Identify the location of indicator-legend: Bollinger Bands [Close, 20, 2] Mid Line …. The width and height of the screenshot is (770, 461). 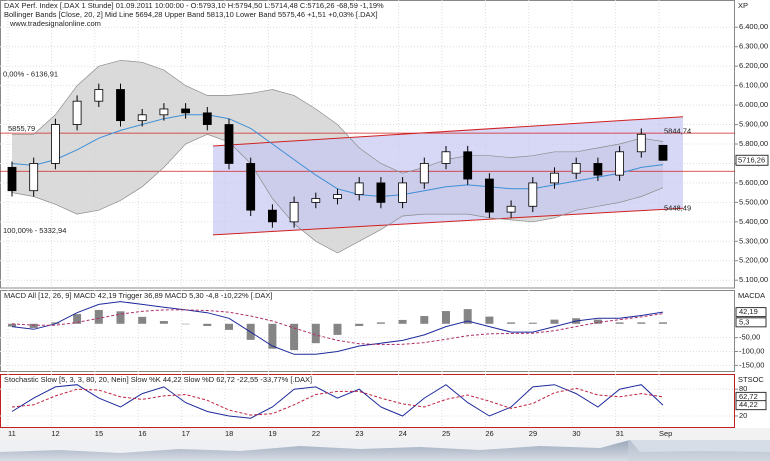
(191, 14).